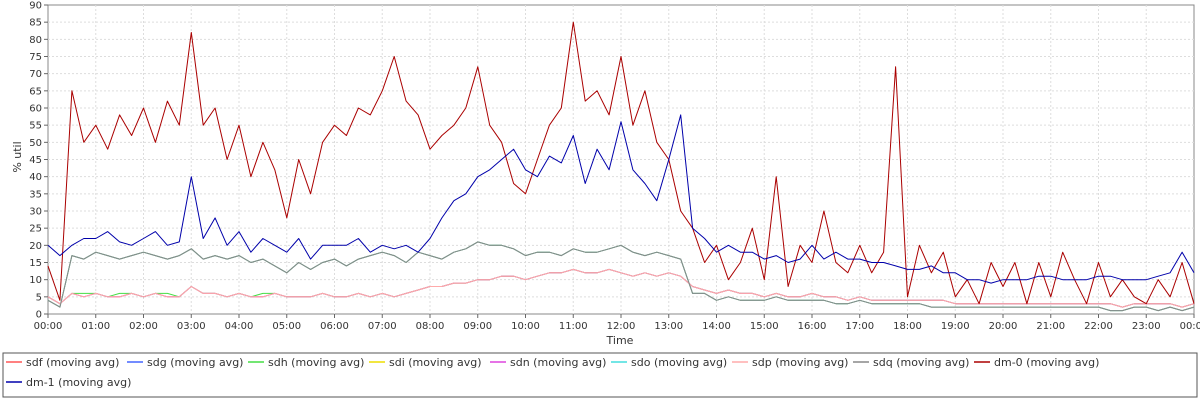 The width and height of the screenshot is (1200, 400). Describe the element at coordinates (621, 288) in the screenshot. I see `series-line-sdp` at that location.